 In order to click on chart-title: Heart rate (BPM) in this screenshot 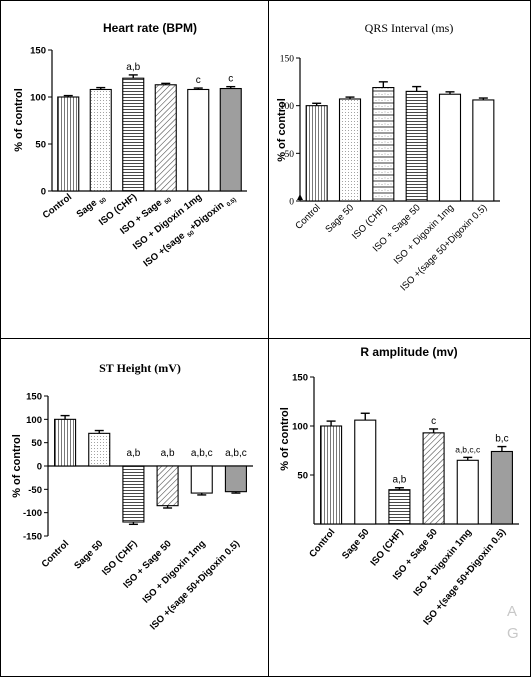, I will do `click(150, 28)`.